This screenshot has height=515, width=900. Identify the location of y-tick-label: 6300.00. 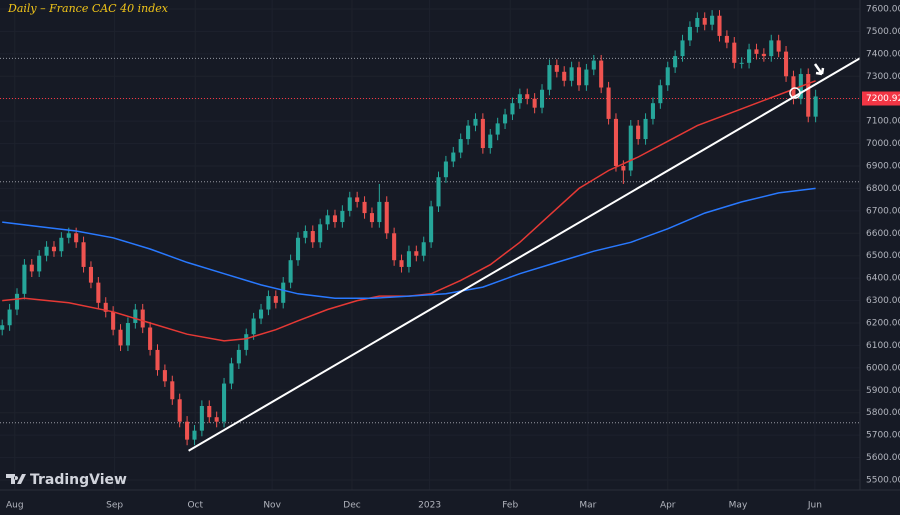
(883, 301).